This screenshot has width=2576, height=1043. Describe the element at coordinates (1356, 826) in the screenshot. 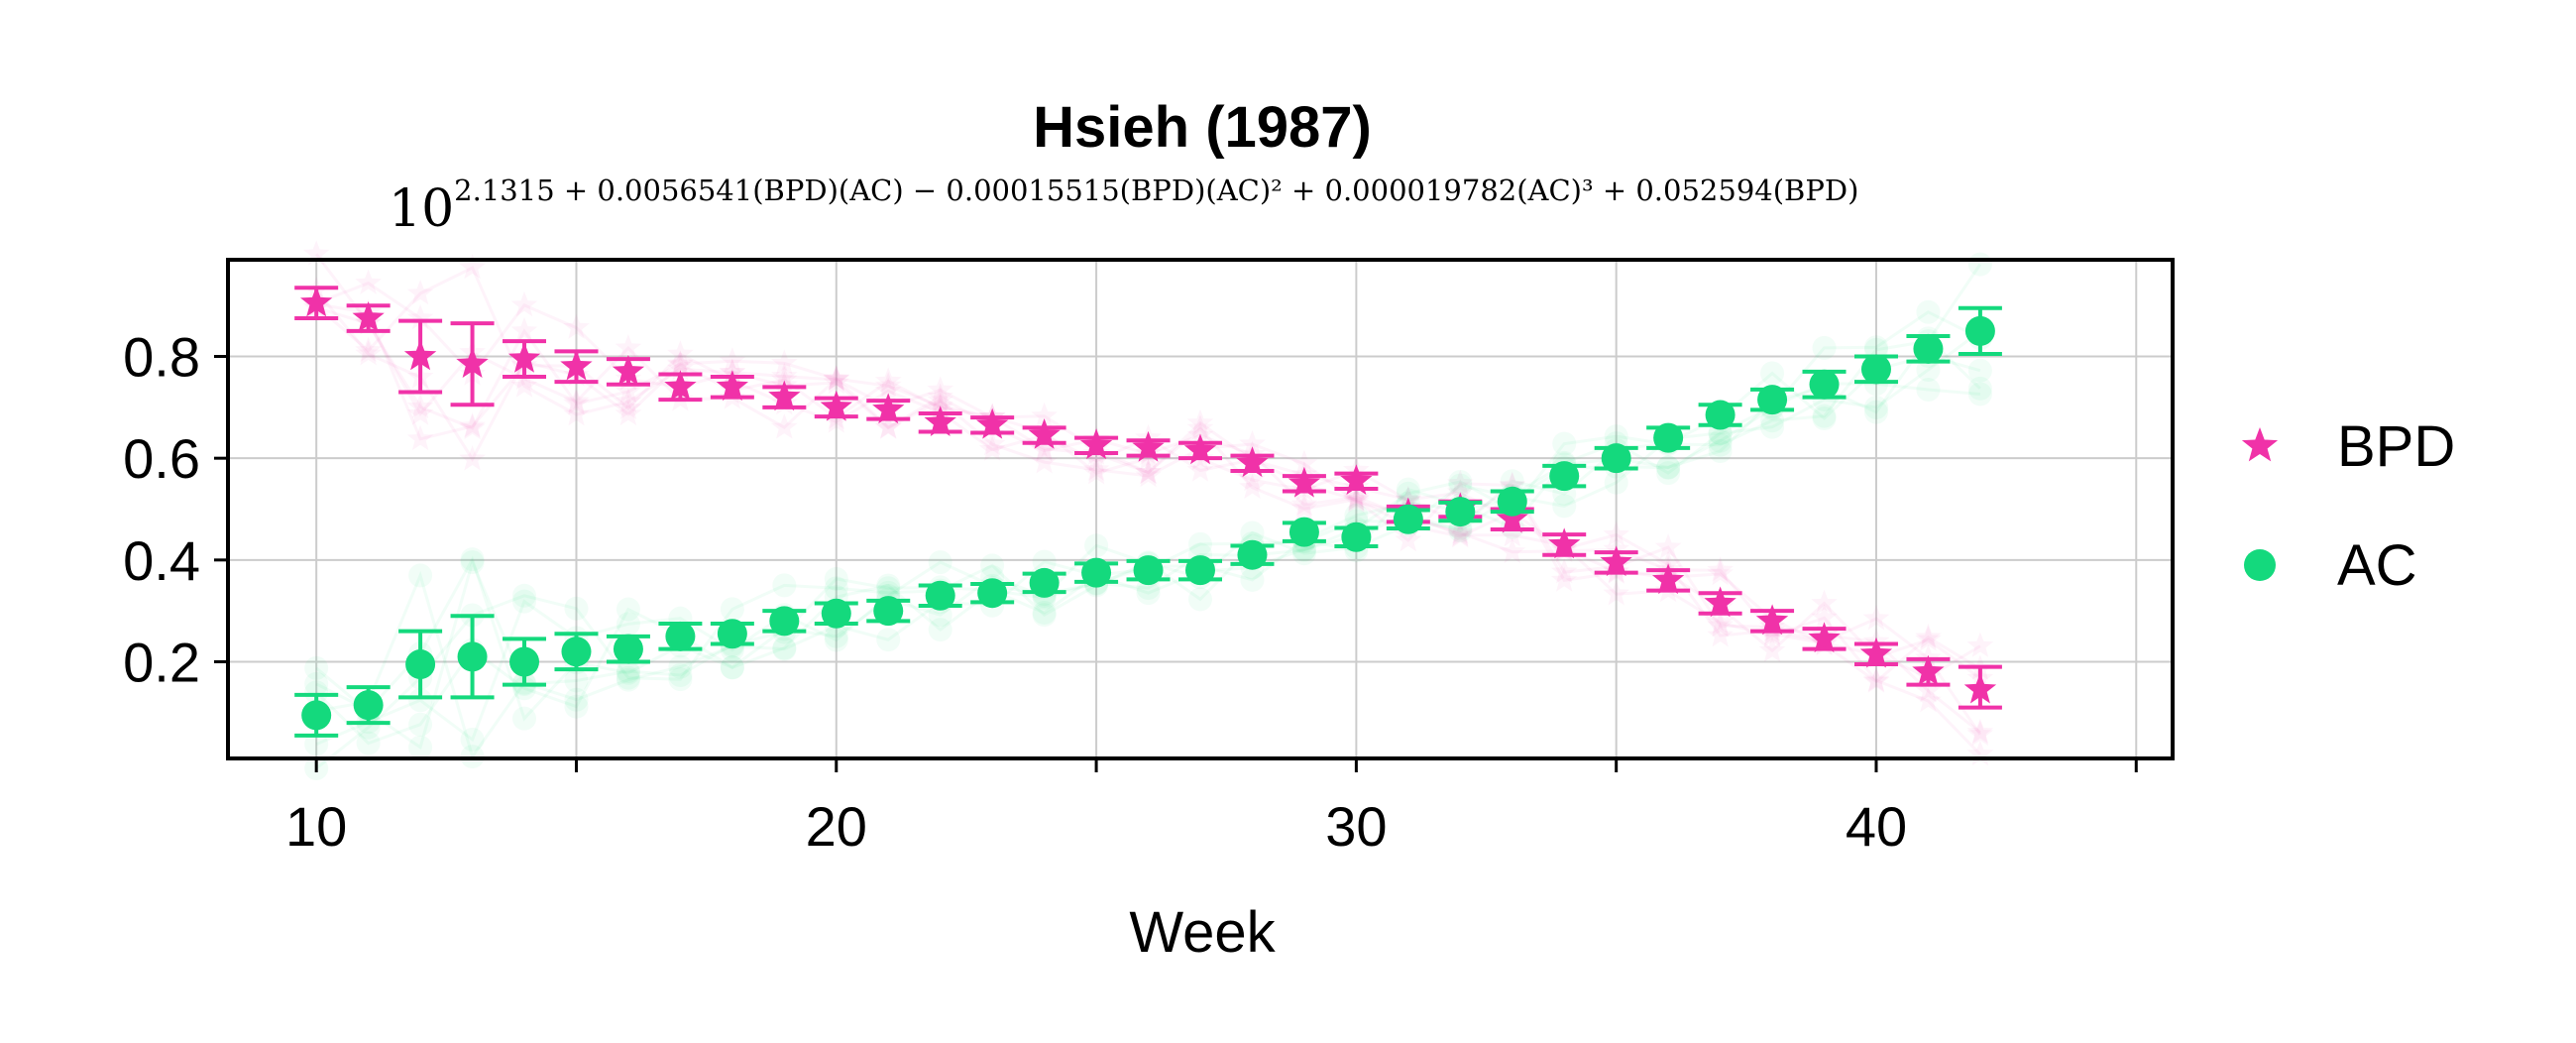

I see `x-tick-label: 30` at that location.